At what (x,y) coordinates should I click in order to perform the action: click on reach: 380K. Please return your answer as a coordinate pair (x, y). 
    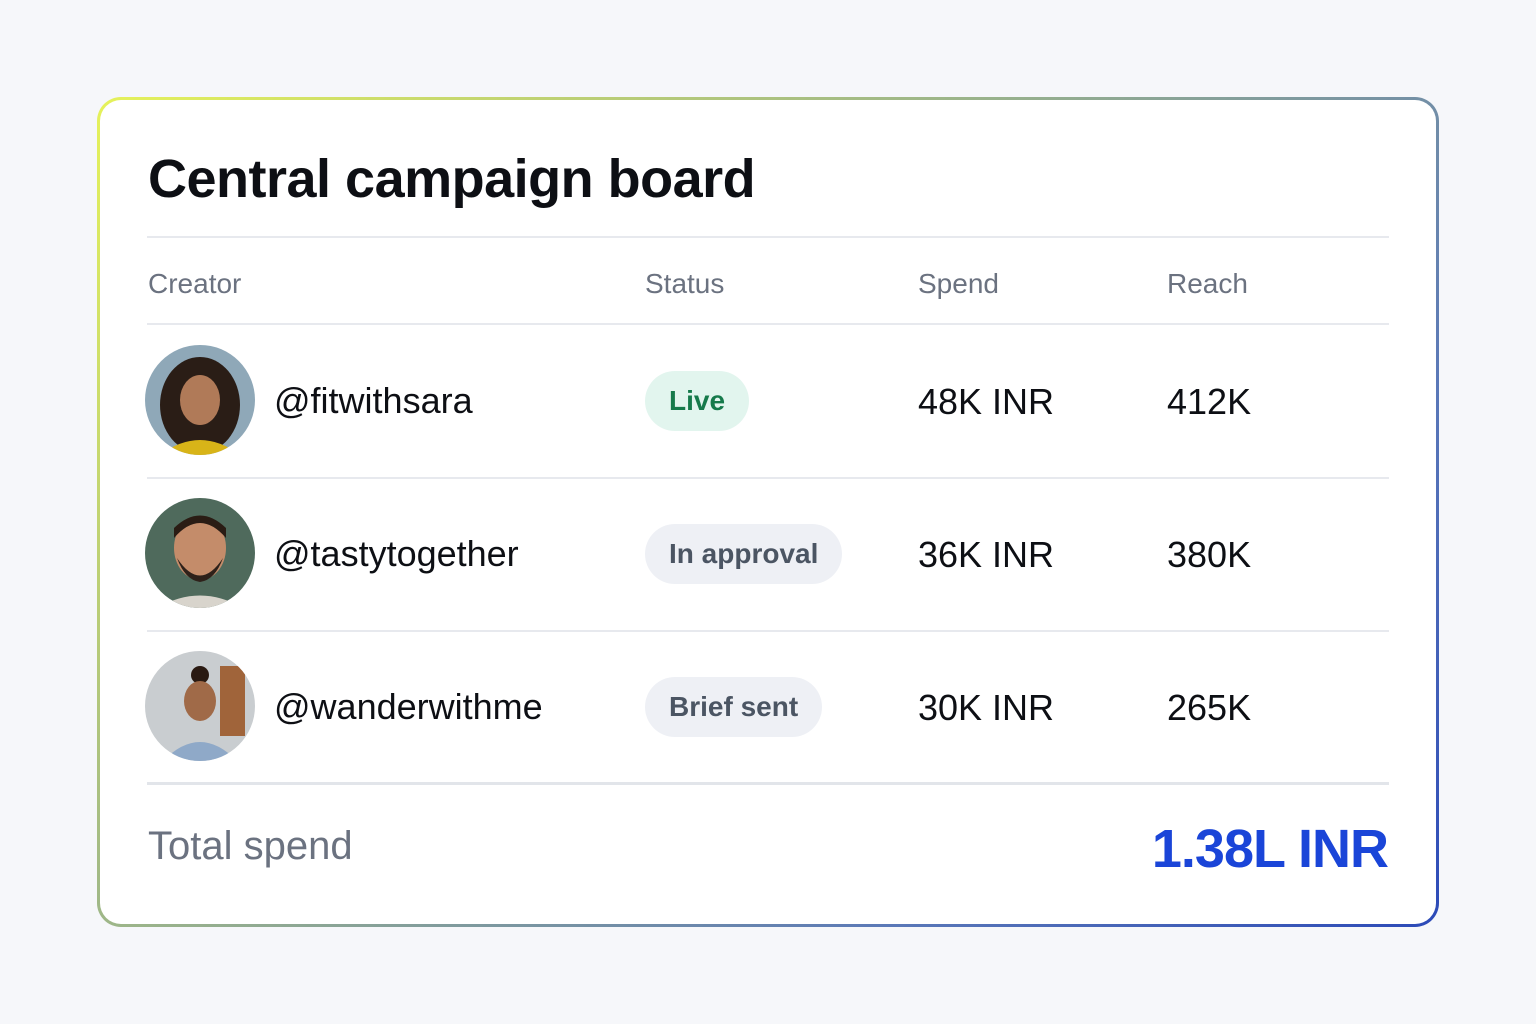
    Looking at the image, I should click on (1209, 554).